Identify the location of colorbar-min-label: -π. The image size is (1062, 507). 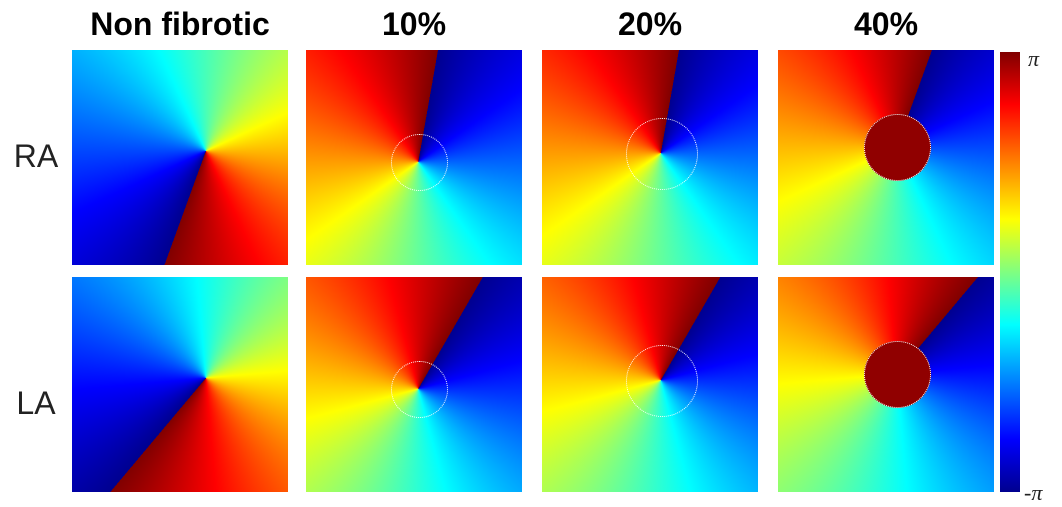
(1033, 492).